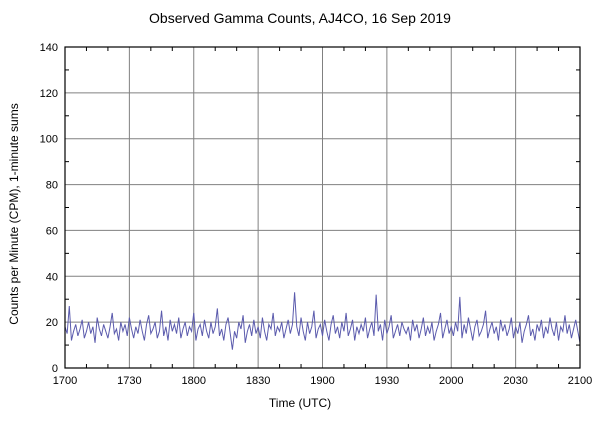 This screenshot has width=600, height=428. I want to click on series-line, so click(322, 321).